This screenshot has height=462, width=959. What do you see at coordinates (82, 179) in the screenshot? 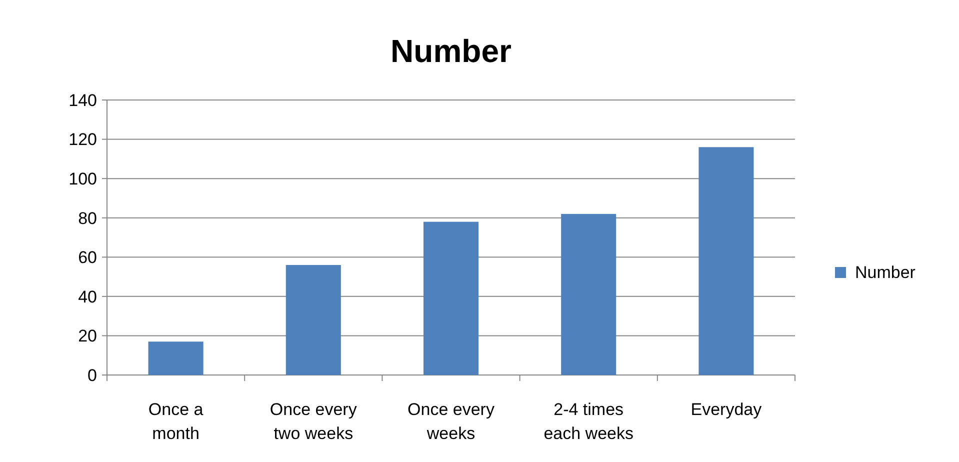
I see `y-tick-label: 100` at bounding box center [82, 179].